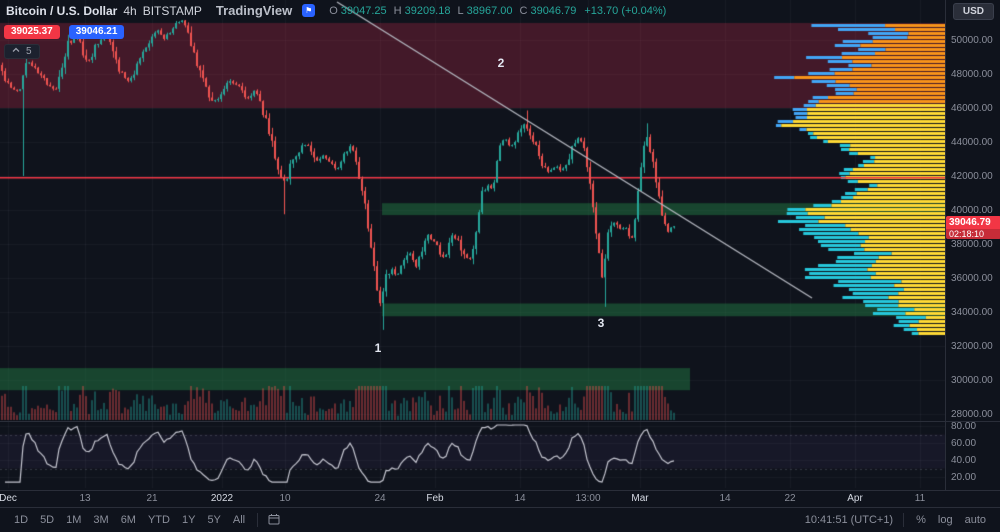 This screenshot has height=532, width=1000. I want to click on clock-label: 10:41:51 (UTC+1), so click(849, 520).